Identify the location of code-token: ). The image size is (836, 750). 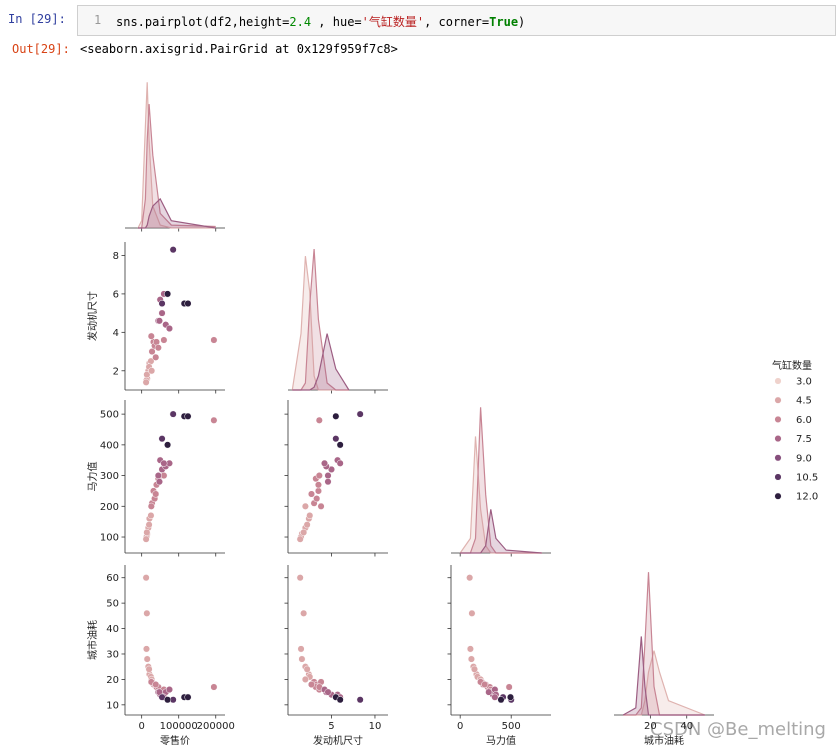
(522, 22).